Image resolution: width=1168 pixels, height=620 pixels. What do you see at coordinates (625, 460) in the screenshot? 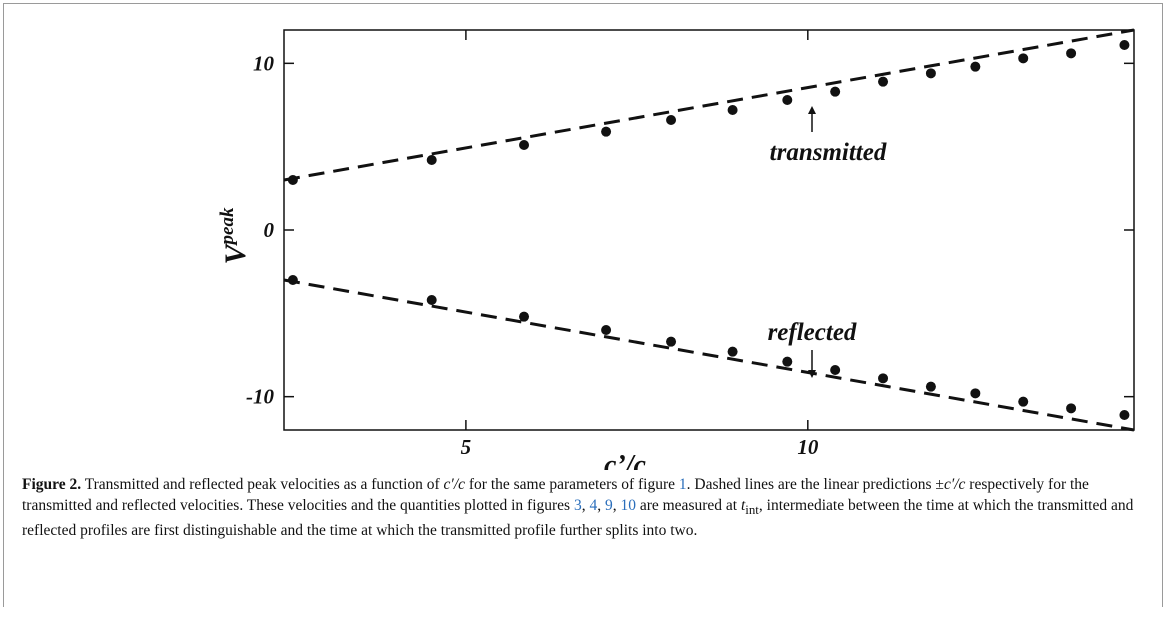
I see `x-axis-label: c’/c` at bounding box center [625, 460].